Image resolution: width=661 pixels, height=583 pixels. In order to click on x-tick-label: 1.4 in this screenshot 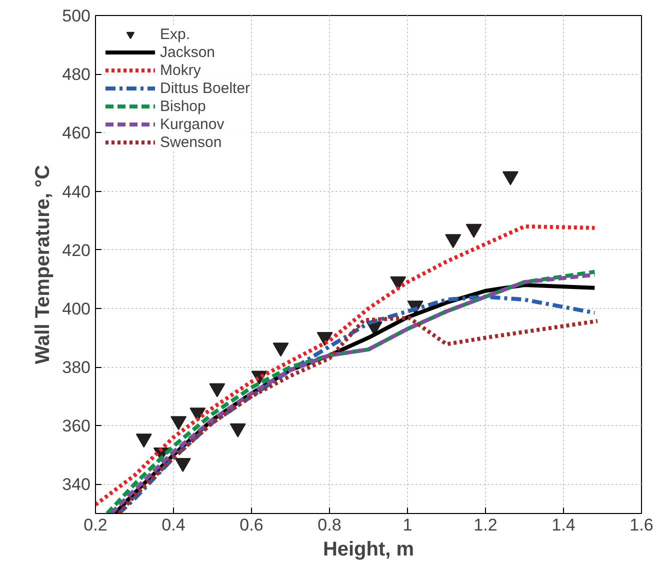, I will do `click(564, 525)`.